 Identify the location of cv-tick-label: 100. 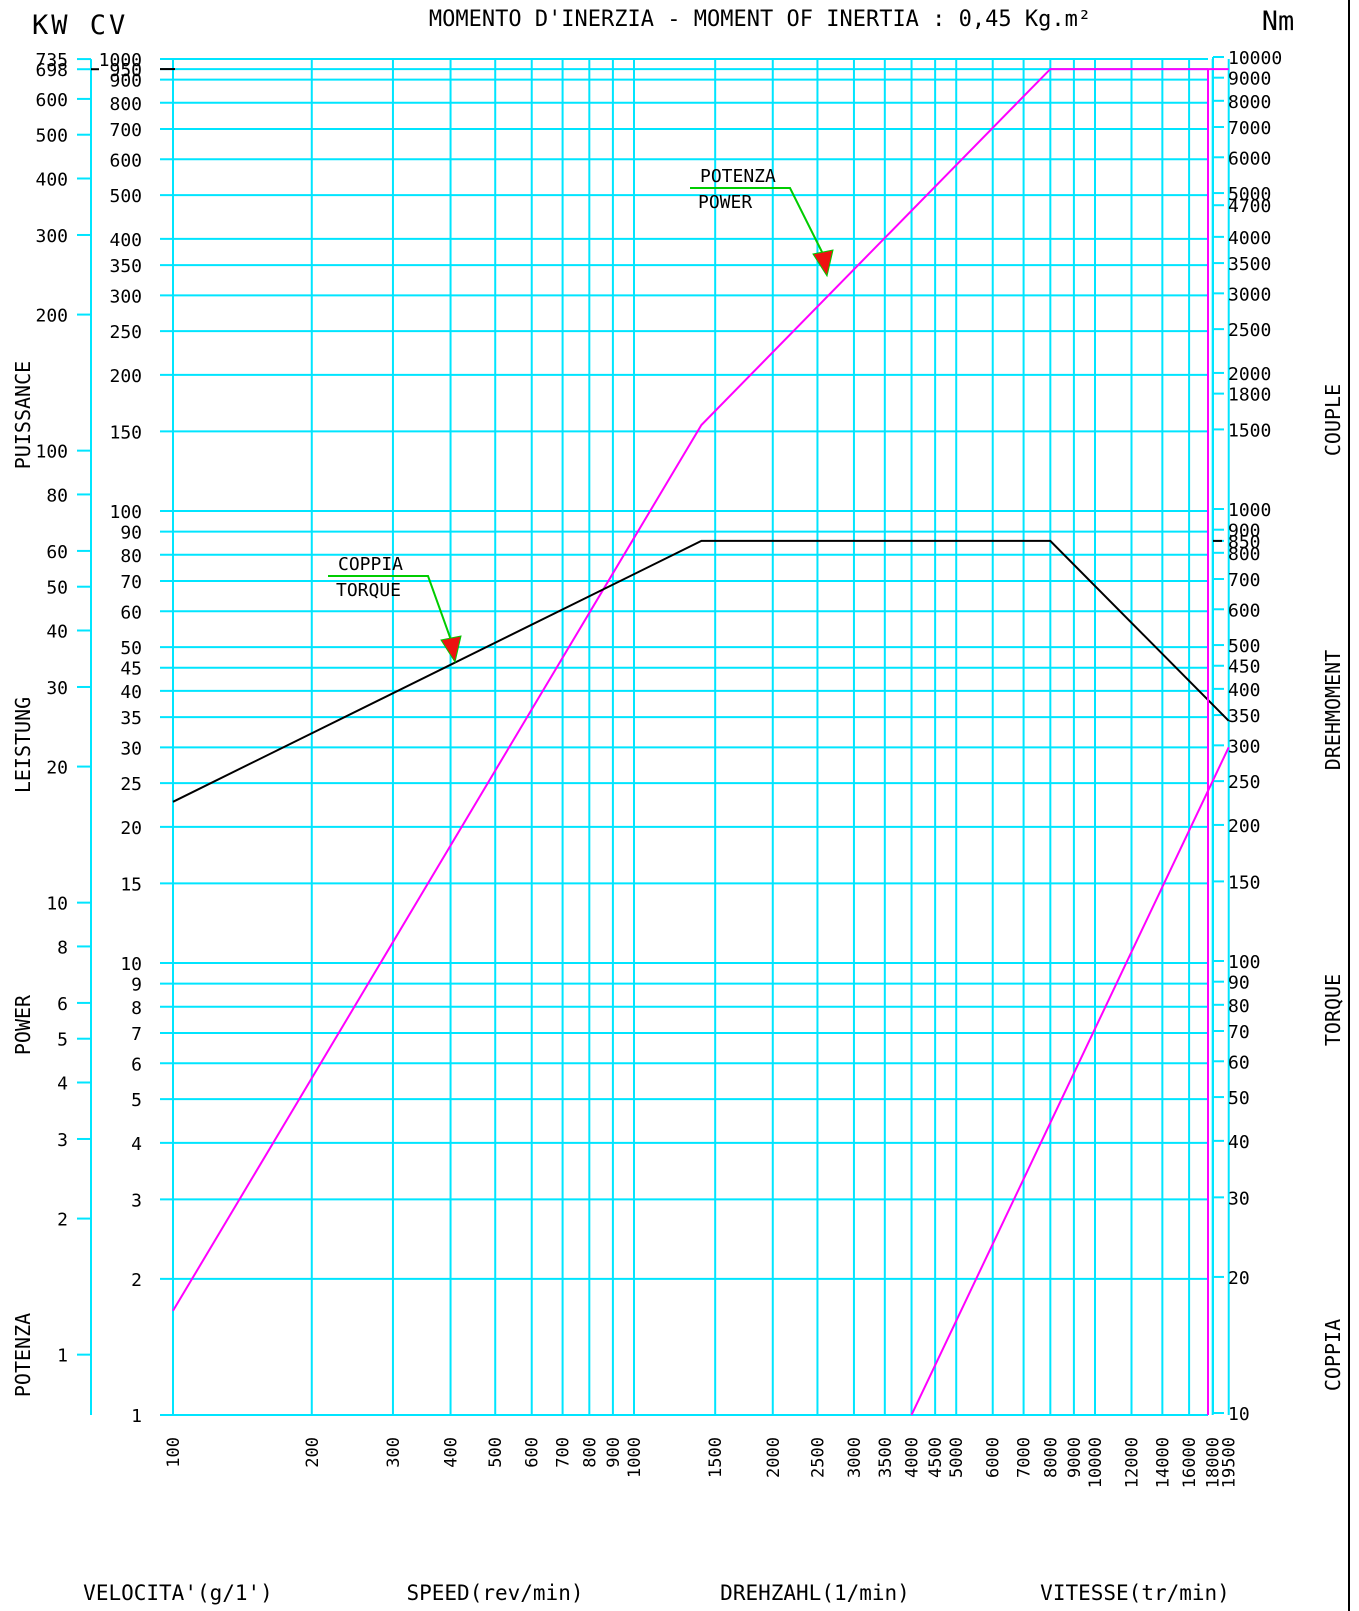
(125, 512).